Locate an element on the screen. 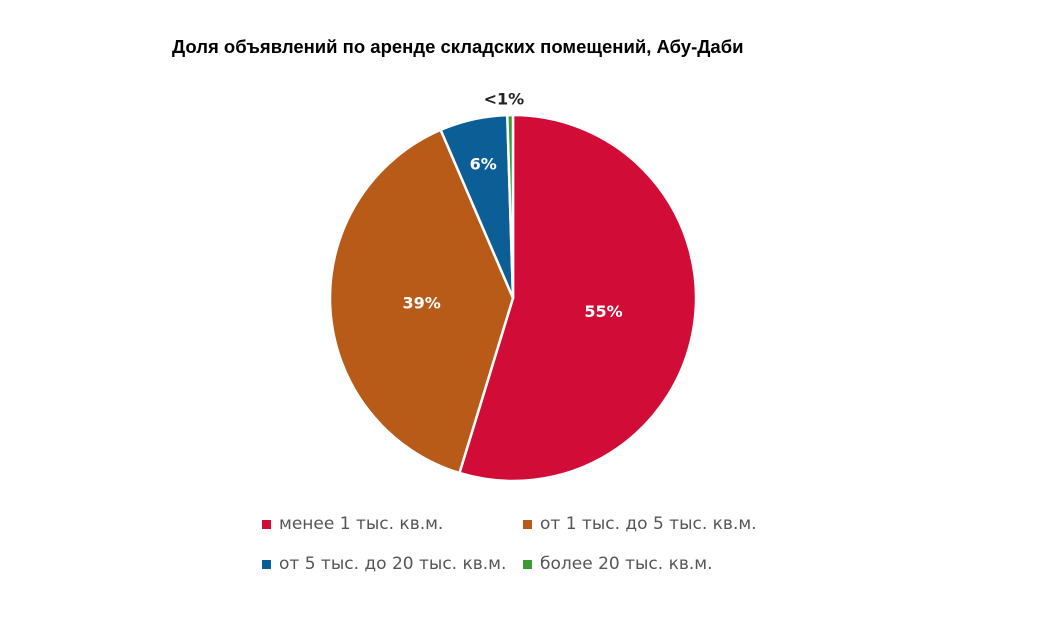 This screenshot has width=1038, height=643. legend-item-lt-1k: менее 1 тыс. кв.м. is located at coordinates (352, 524).